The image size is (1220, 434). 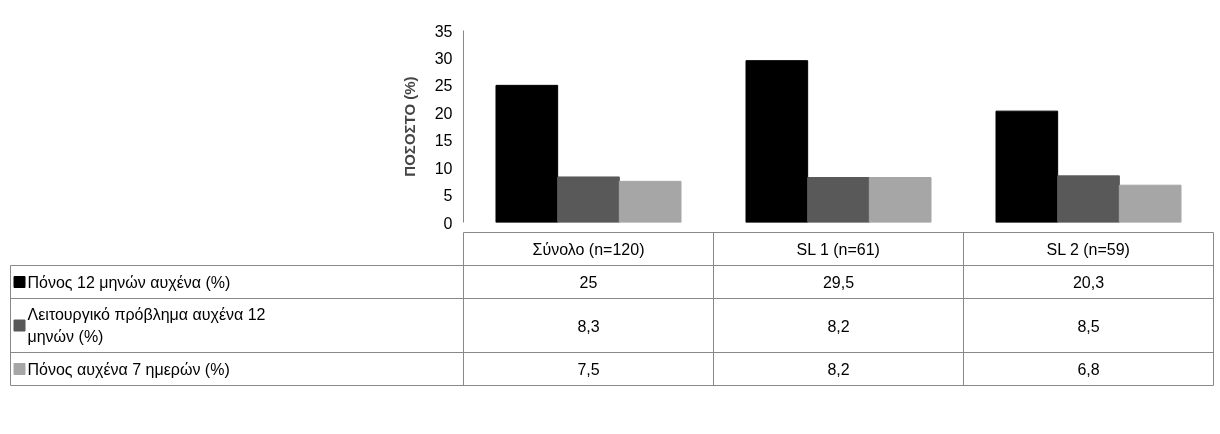 I want to click on y-tick-label: 5, so click(x=448, y=196).